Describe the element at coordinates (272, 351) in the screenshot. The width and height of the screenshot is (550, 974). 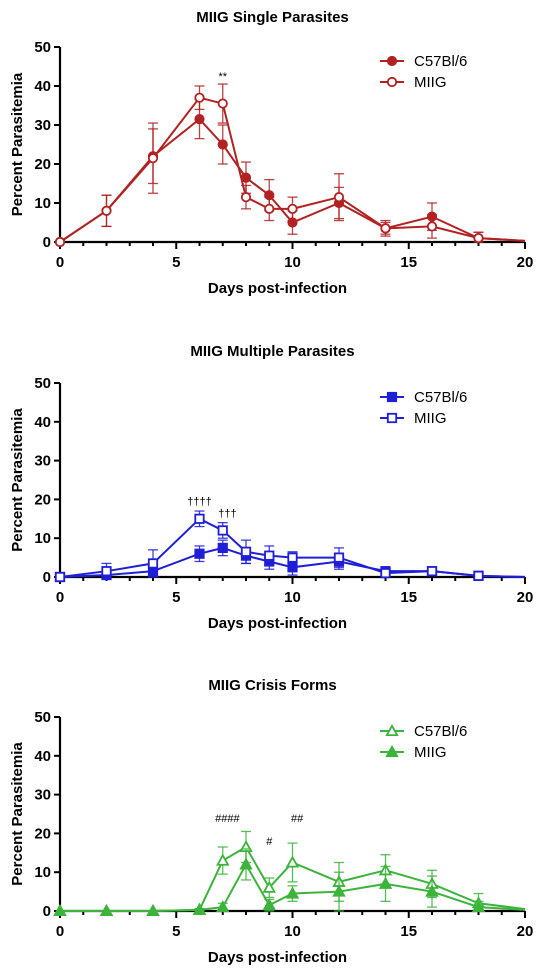
I see `chart-title: MIIG Multiple Parasites` at that location.